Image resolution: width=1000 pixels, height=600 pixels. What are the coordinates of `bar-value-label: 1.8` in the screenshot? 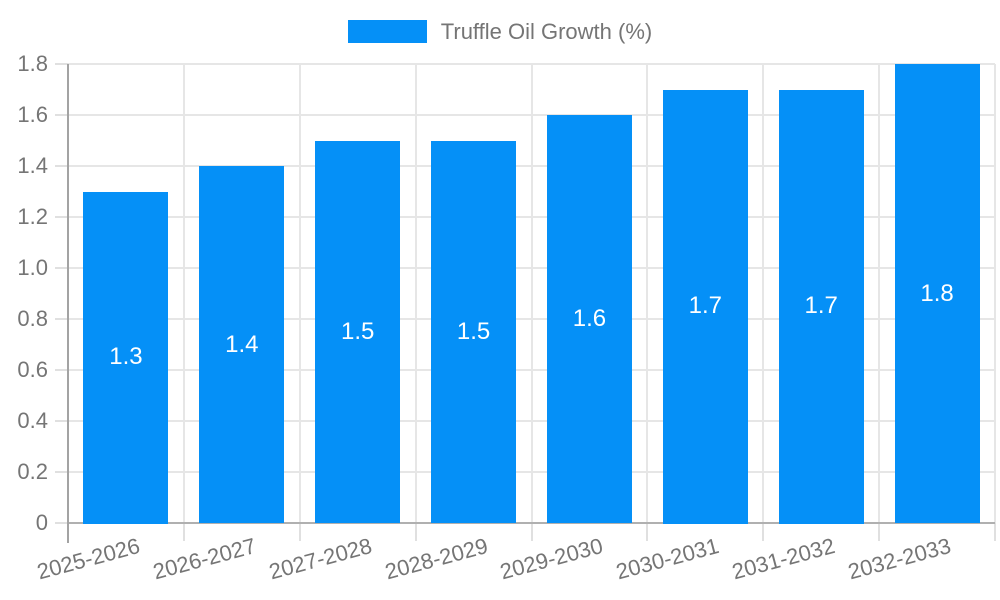 It's located at (937, 293).